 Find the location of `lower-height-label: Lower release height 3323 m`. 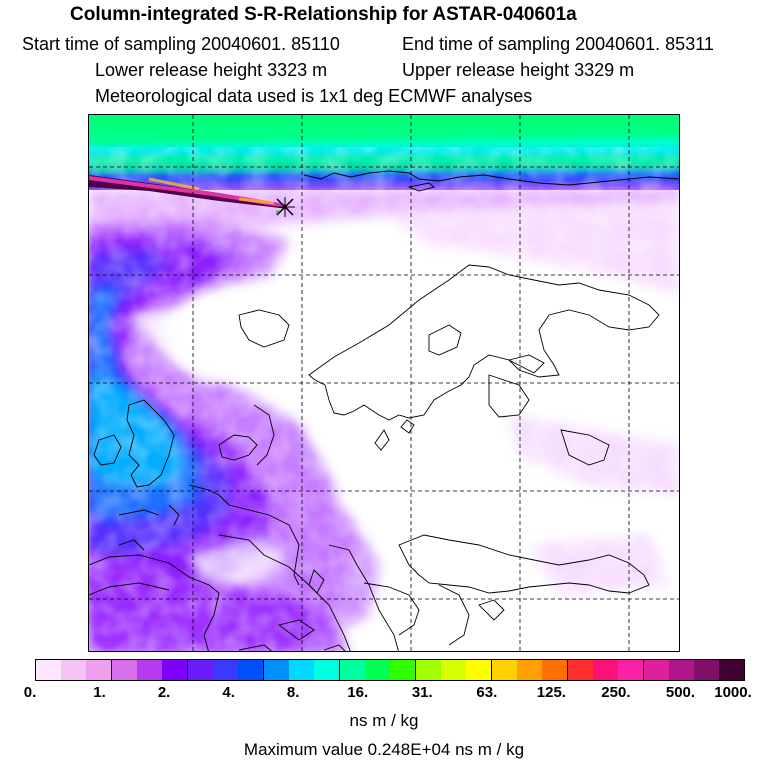

lower-height-label: Lower release height 3323 m is located at coordinates (211, 70).